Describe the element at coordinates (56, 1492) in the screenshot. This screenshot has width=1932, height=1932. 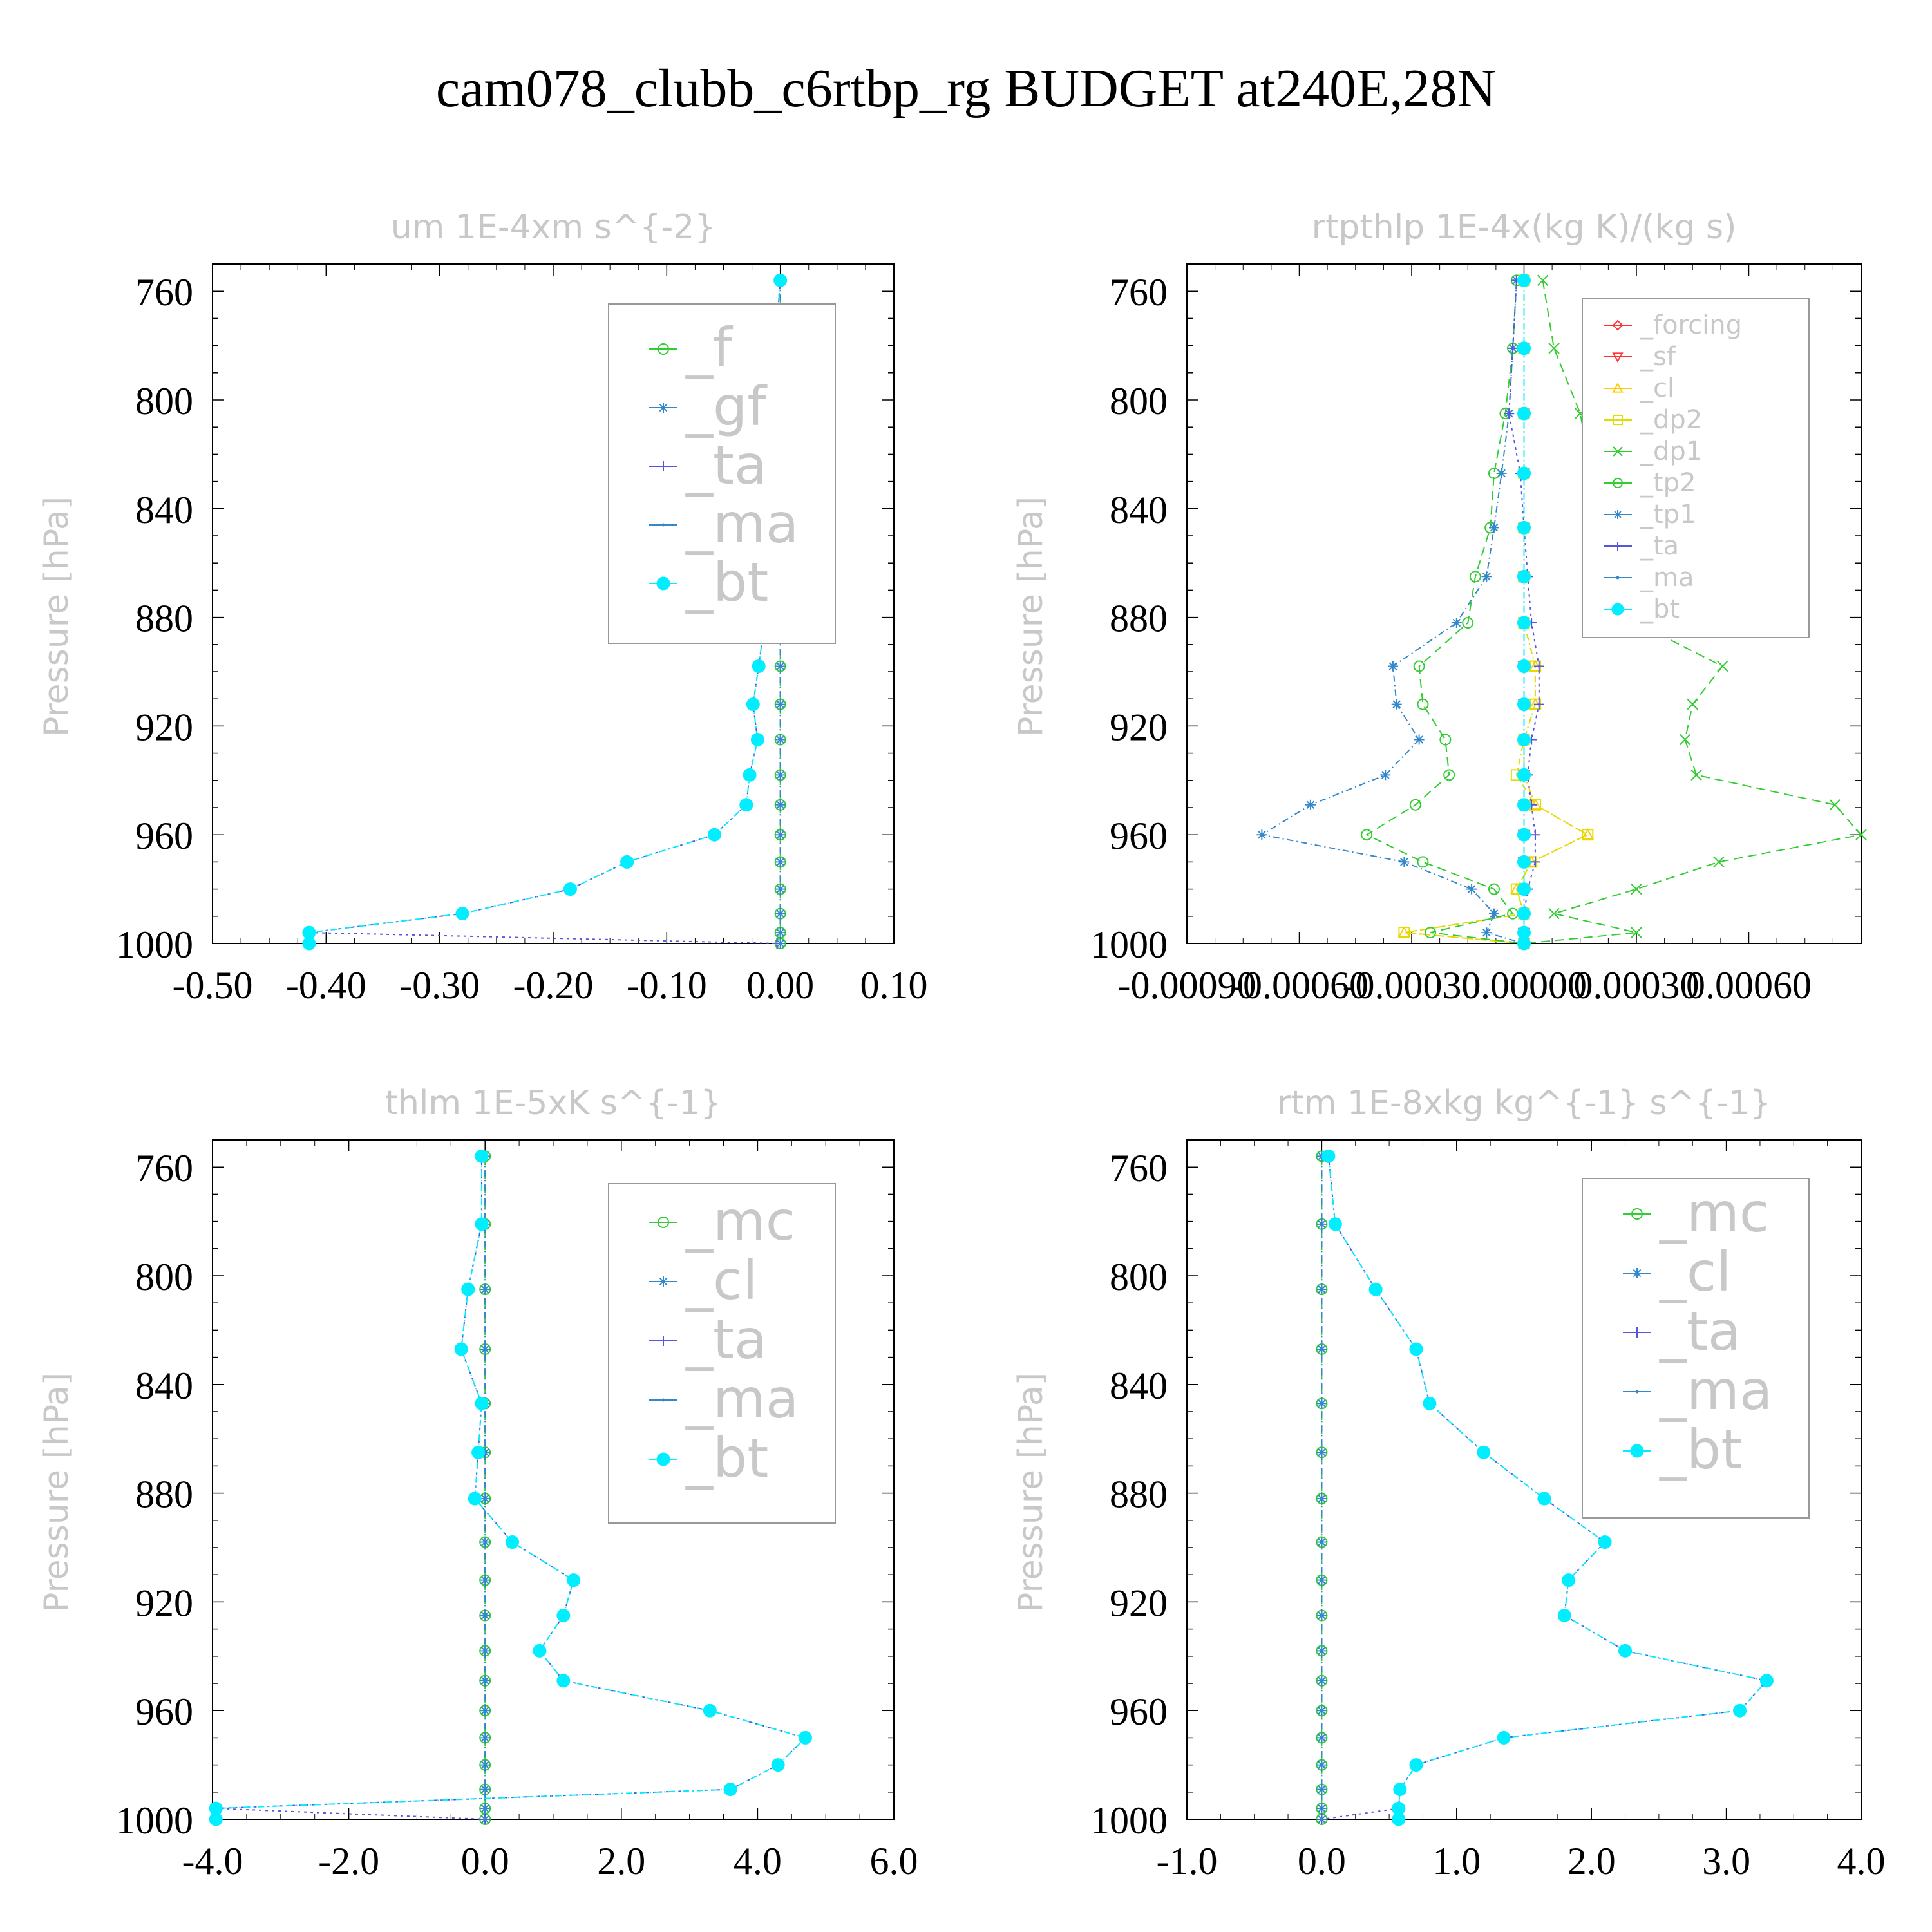
I see `y-axis-label: Pressure [hPa]` at that location.